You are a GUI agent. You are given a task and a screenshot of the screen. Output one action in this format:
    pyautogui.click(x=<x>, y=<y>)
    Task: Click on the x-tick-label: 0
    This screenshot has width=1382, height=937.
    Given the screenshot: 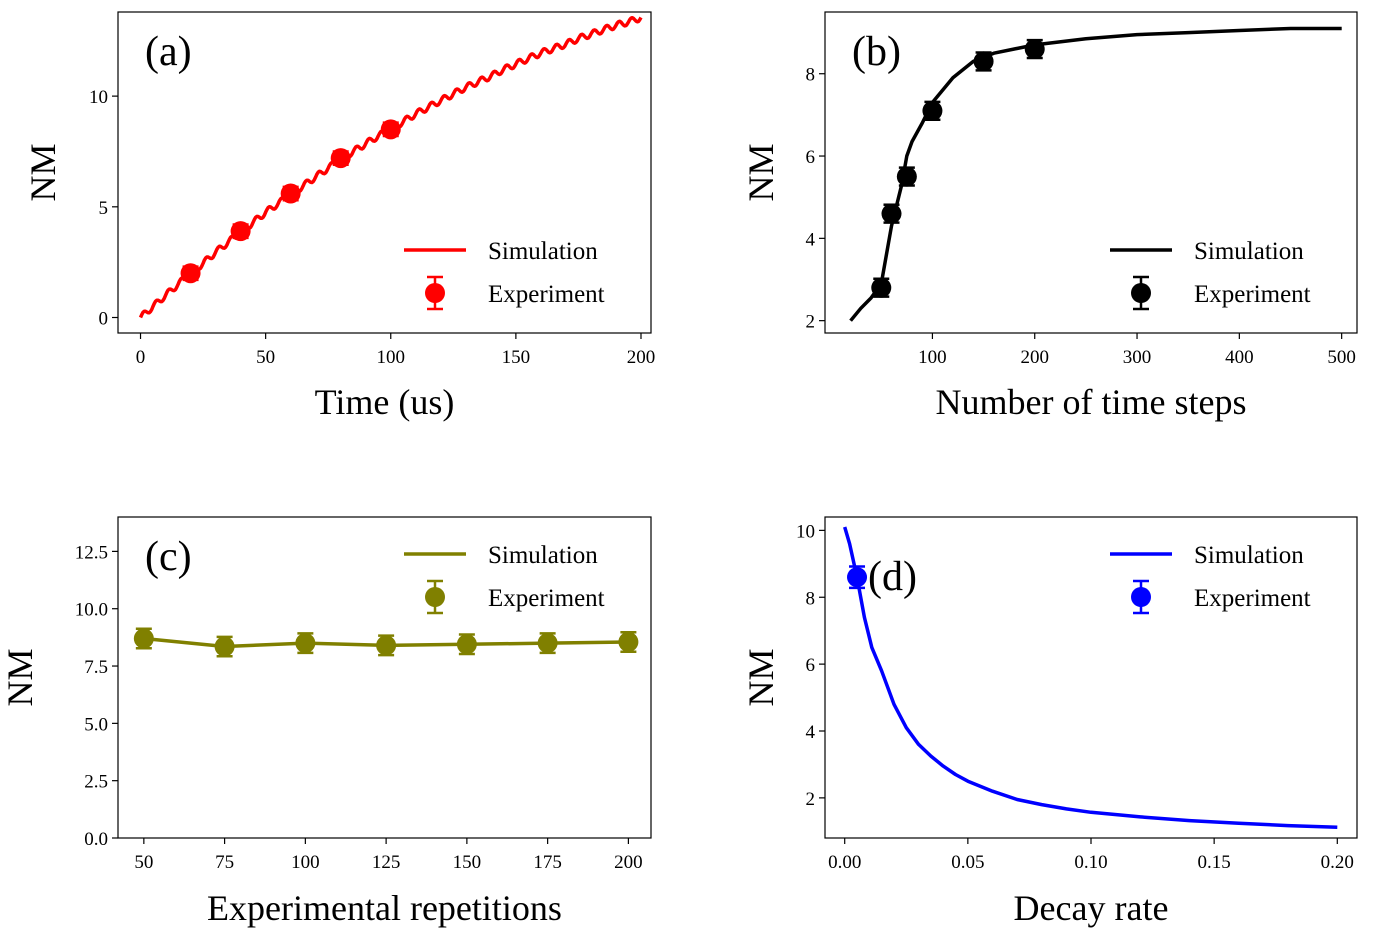 What is the action you would take?
    pyautogui.click(x=141, y=357)
    